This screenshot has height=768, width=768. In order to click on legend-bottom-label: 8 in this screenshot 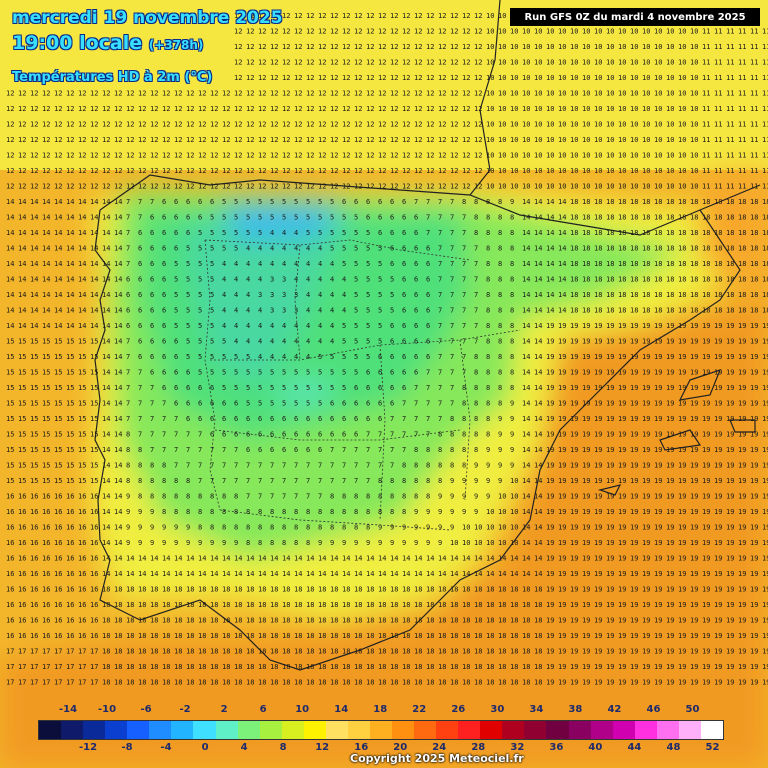, I will do `click(283, 747)`.